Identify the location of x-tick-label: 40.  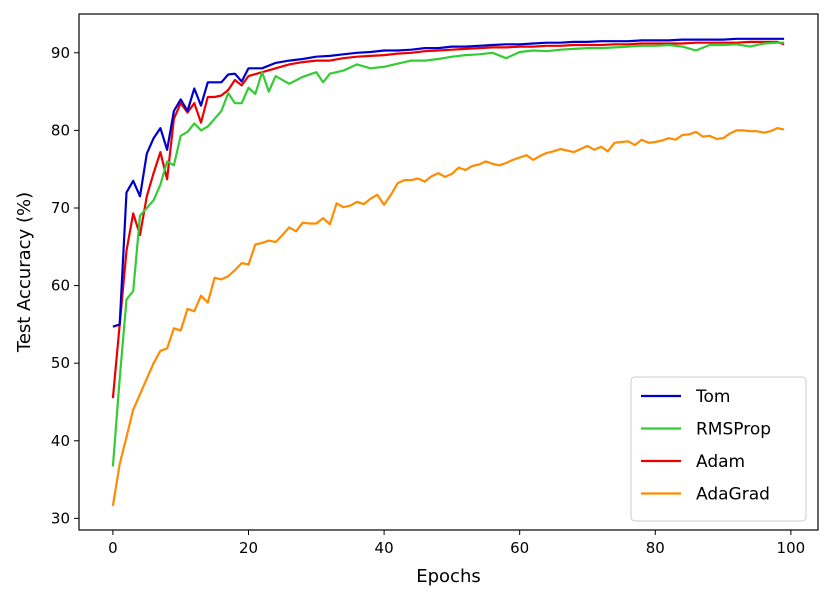
(384, 548).